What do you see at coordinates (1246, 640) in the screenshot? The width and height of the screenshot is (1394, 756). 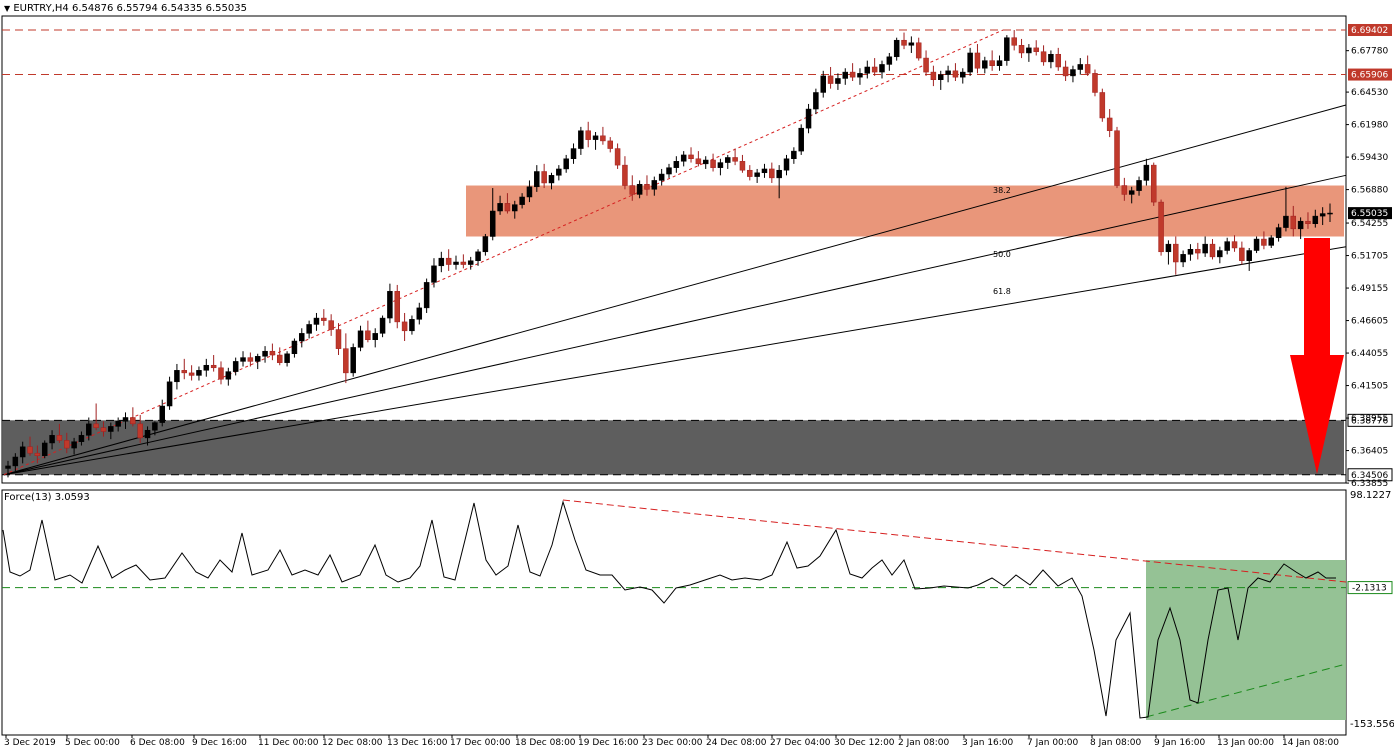 I see `force-highlight-zone` at bounding box center [1246, 640].